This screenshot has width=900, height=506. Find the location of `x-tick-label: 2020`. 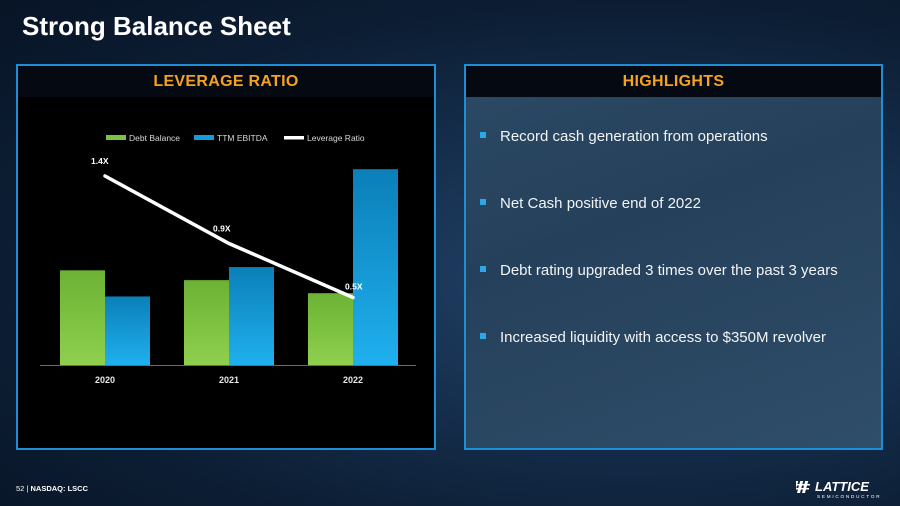

x-tick-label: 2020 is located at coordinates (105, 380).